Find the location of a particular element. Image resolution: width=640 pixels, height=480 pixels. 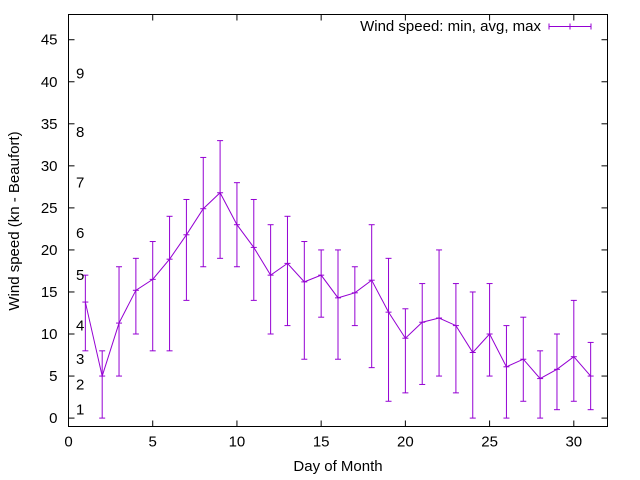

y-tick-label: 10 is located at coordinates (49, 334).